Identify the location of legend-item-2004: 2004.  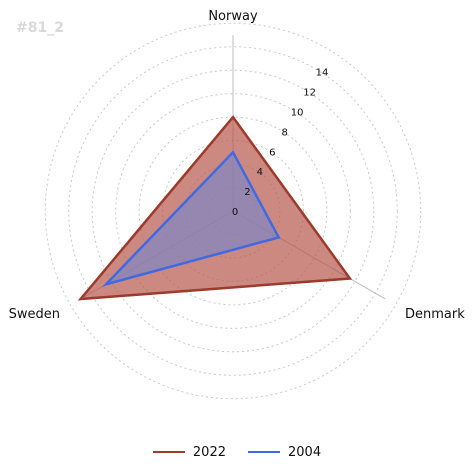
(284, 452).